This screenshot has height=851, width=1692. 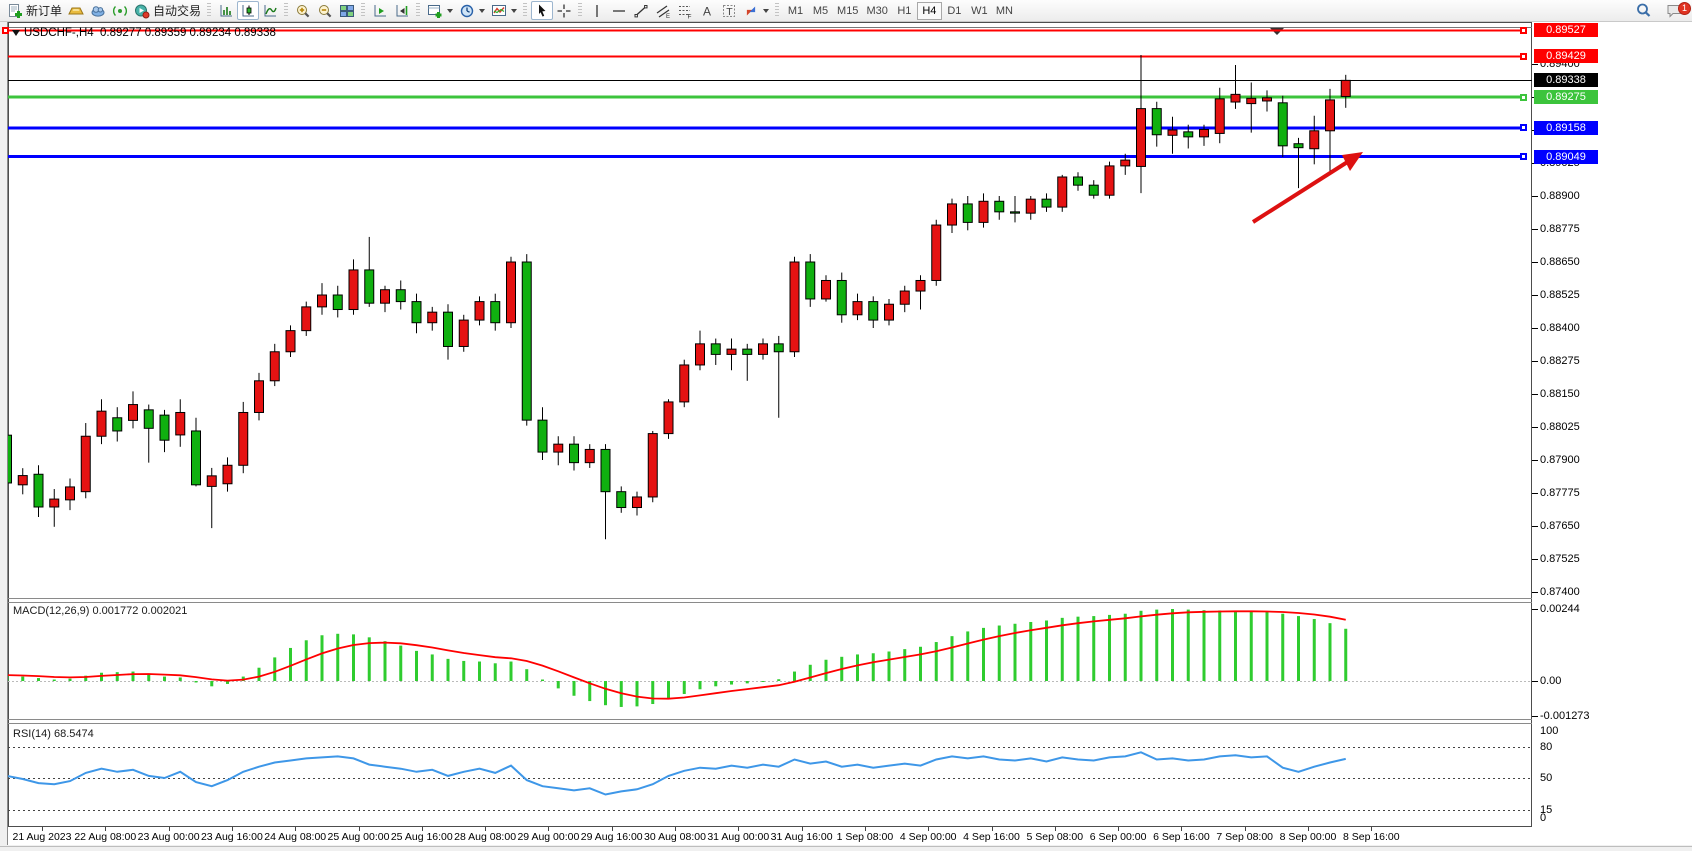 I want to click on hline-left-handle, so click(x=5, y=30).